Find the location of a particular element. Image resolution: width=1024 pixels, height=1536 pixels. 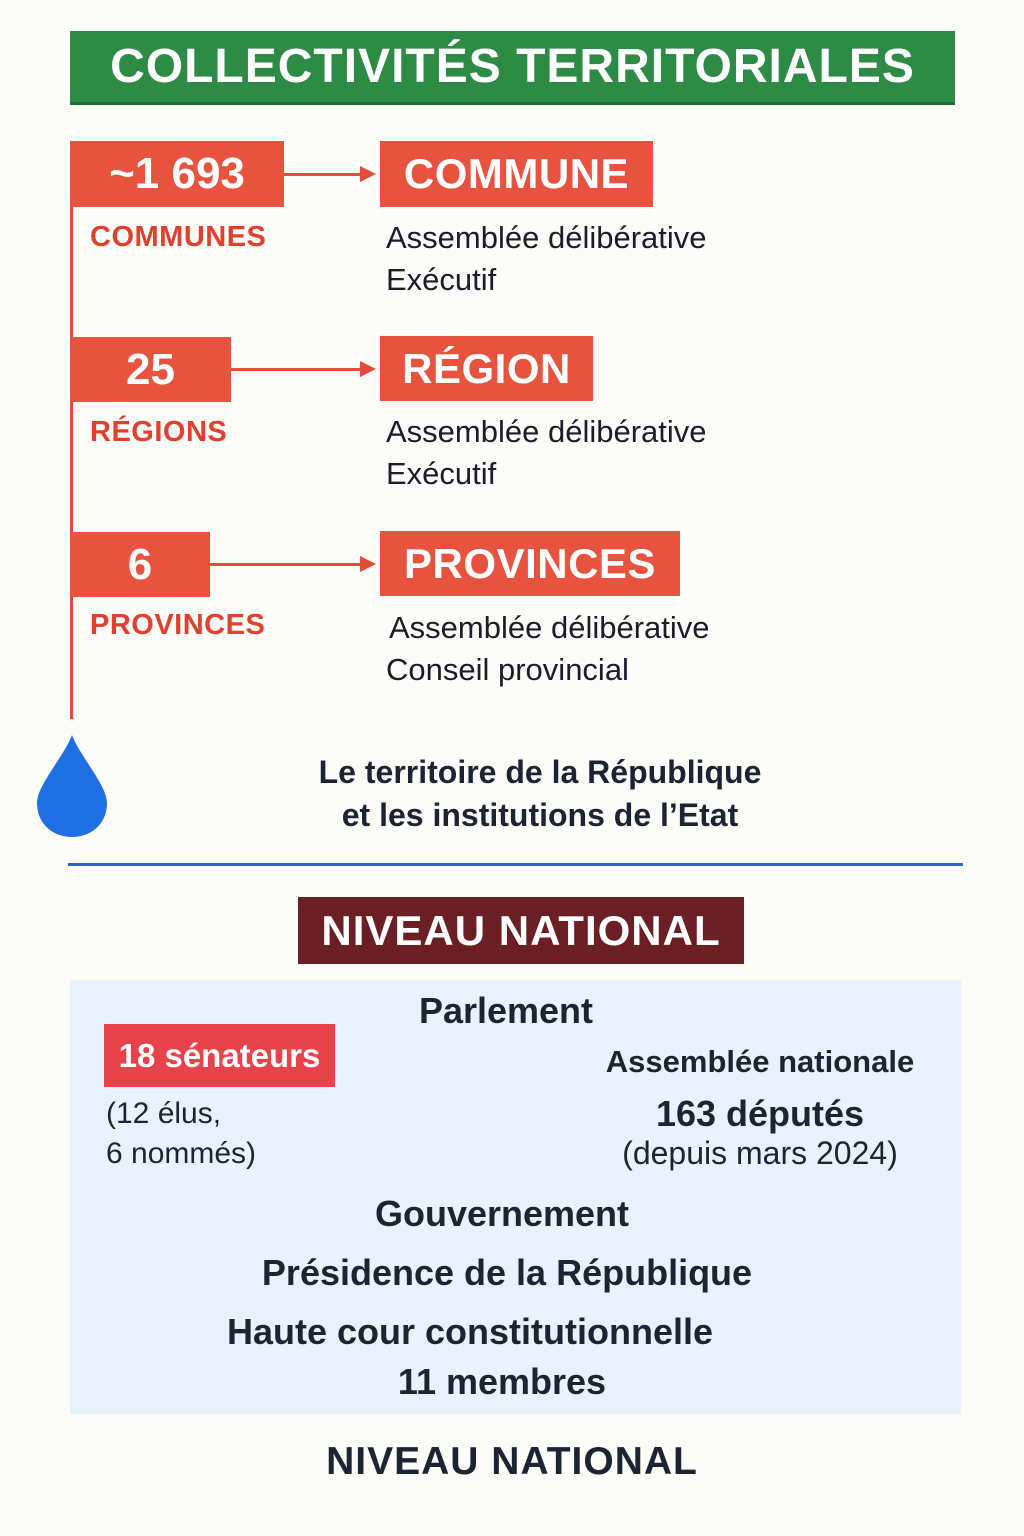

provinces-line-2: Conseil provincial is located at coordinates (507, 669).